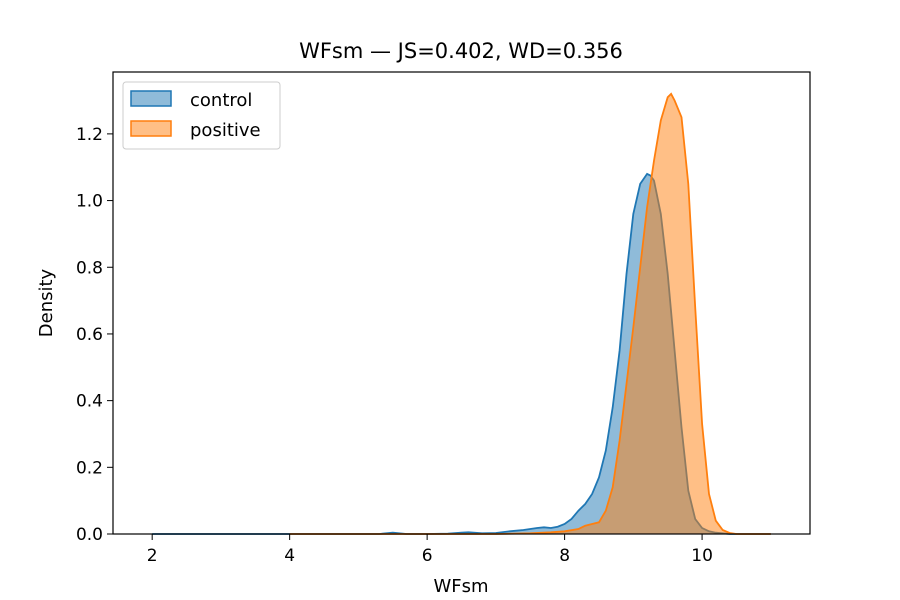 The width and height of the screenshot is (900, 600). I want to click on legend: control positive, so click(201, 115).